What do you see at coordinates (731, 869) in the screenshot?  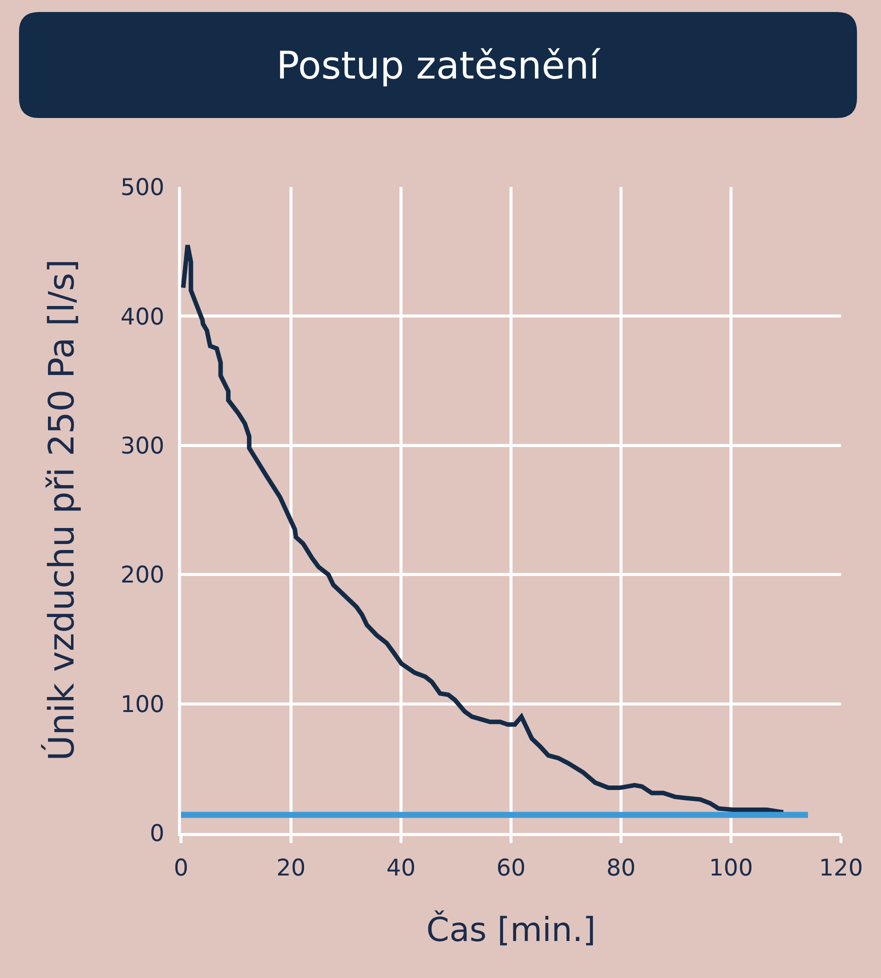 I see `x-tick-label: 100` at bounding box center [731, 869].